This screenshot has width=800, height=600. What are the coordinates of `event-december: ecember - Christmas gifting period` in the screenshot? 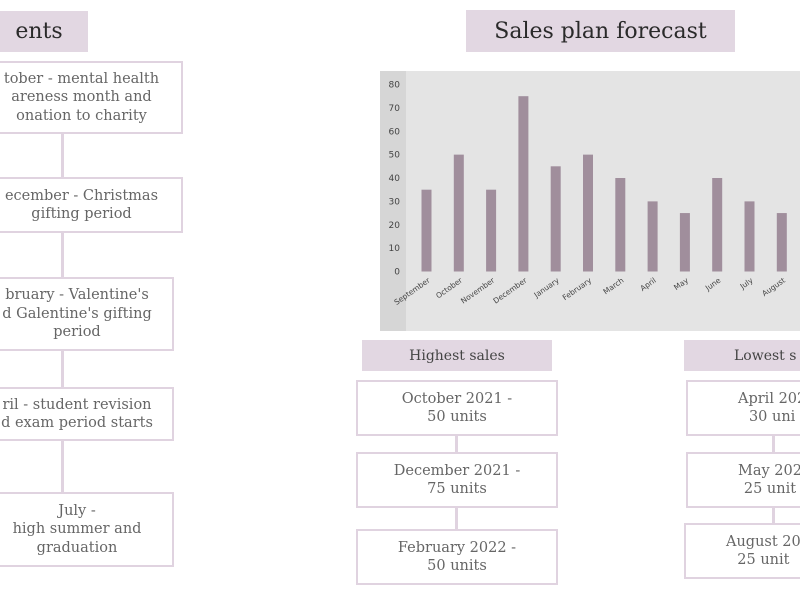 It's located at (91, 205).